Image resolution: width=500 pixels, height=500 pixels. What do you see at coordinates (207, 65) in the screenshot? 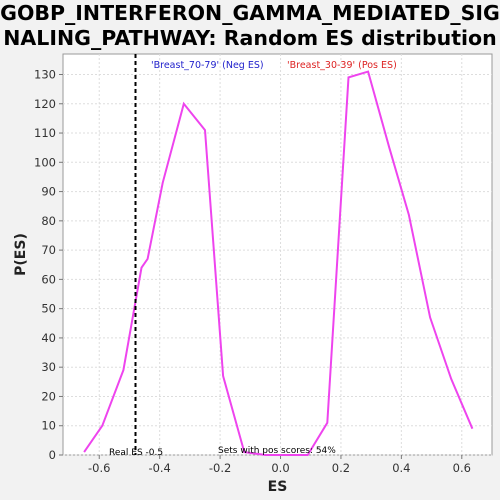
I see `neg-series-label: 'Breast_70-79' (Neg ES)` at bounding box center [207, 65].